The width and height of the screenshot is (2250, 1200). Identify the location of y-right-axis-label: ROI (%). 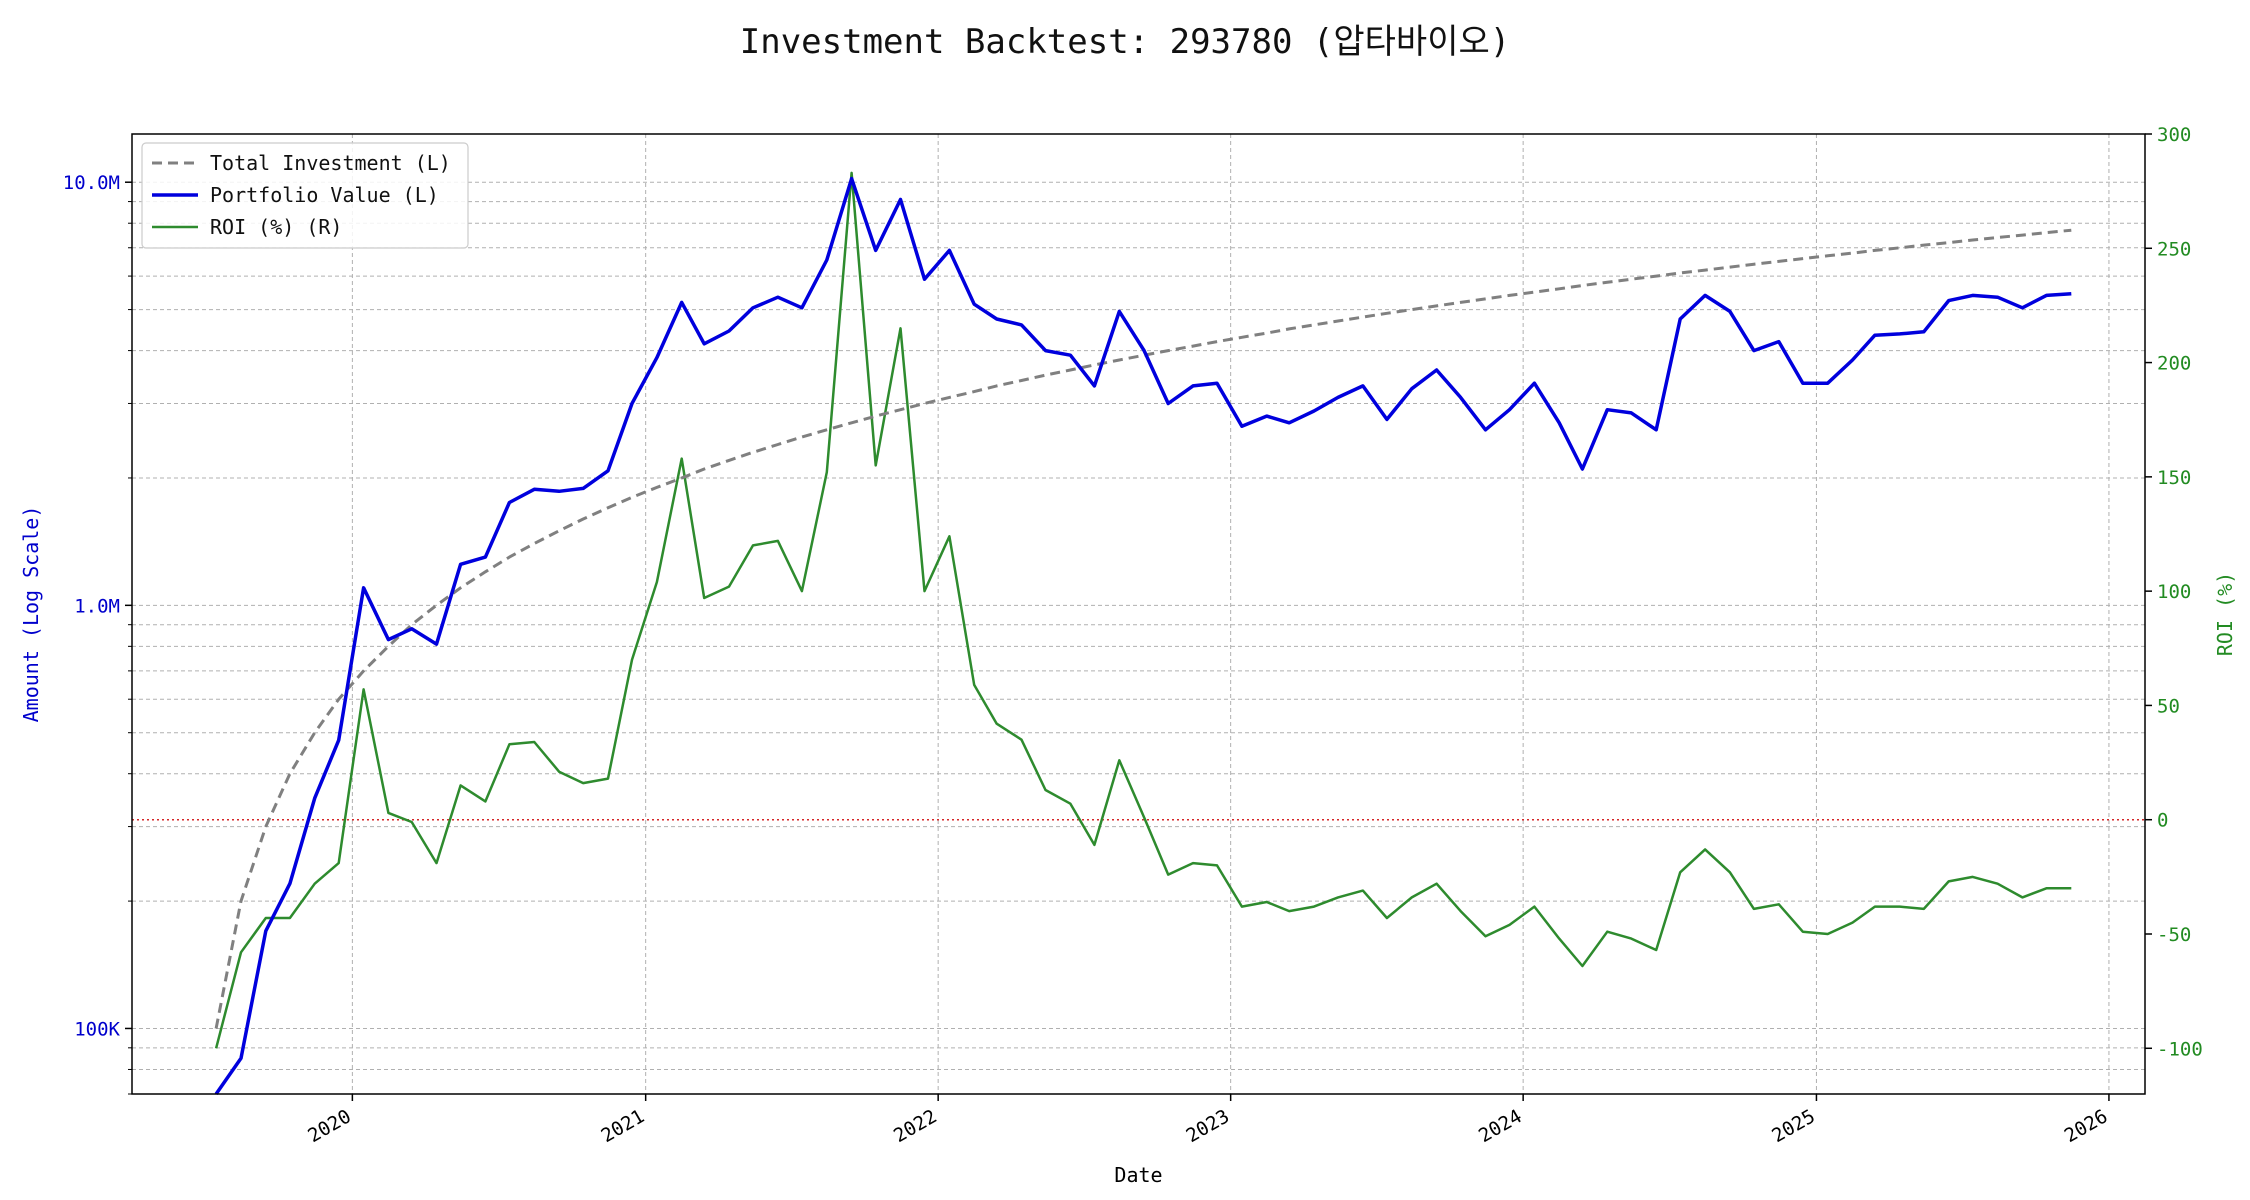
(2225, 614).